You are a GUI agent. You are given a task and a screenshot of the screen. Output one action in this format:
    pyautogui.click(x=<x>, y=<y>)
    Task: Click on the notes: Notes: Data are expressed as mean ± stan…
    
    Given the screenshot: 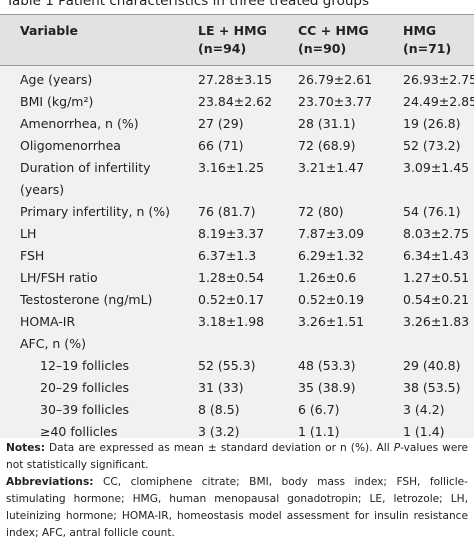 What is the action you would take?
    pyautogui.click(x=237, y=457)
    